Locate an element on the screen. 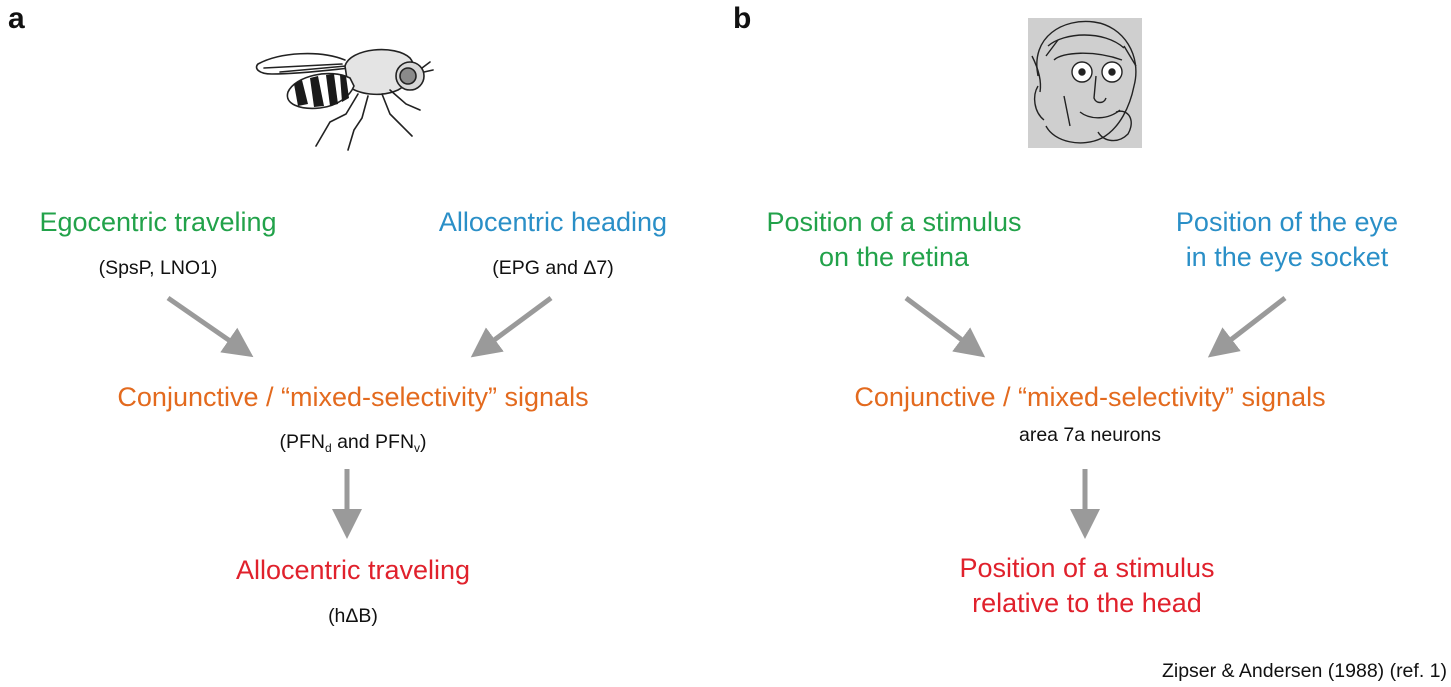 The width and height of the screenshot is (1451, 687). allocentric-heading-label: Allocentric heading is located at coordinates (553, 222).